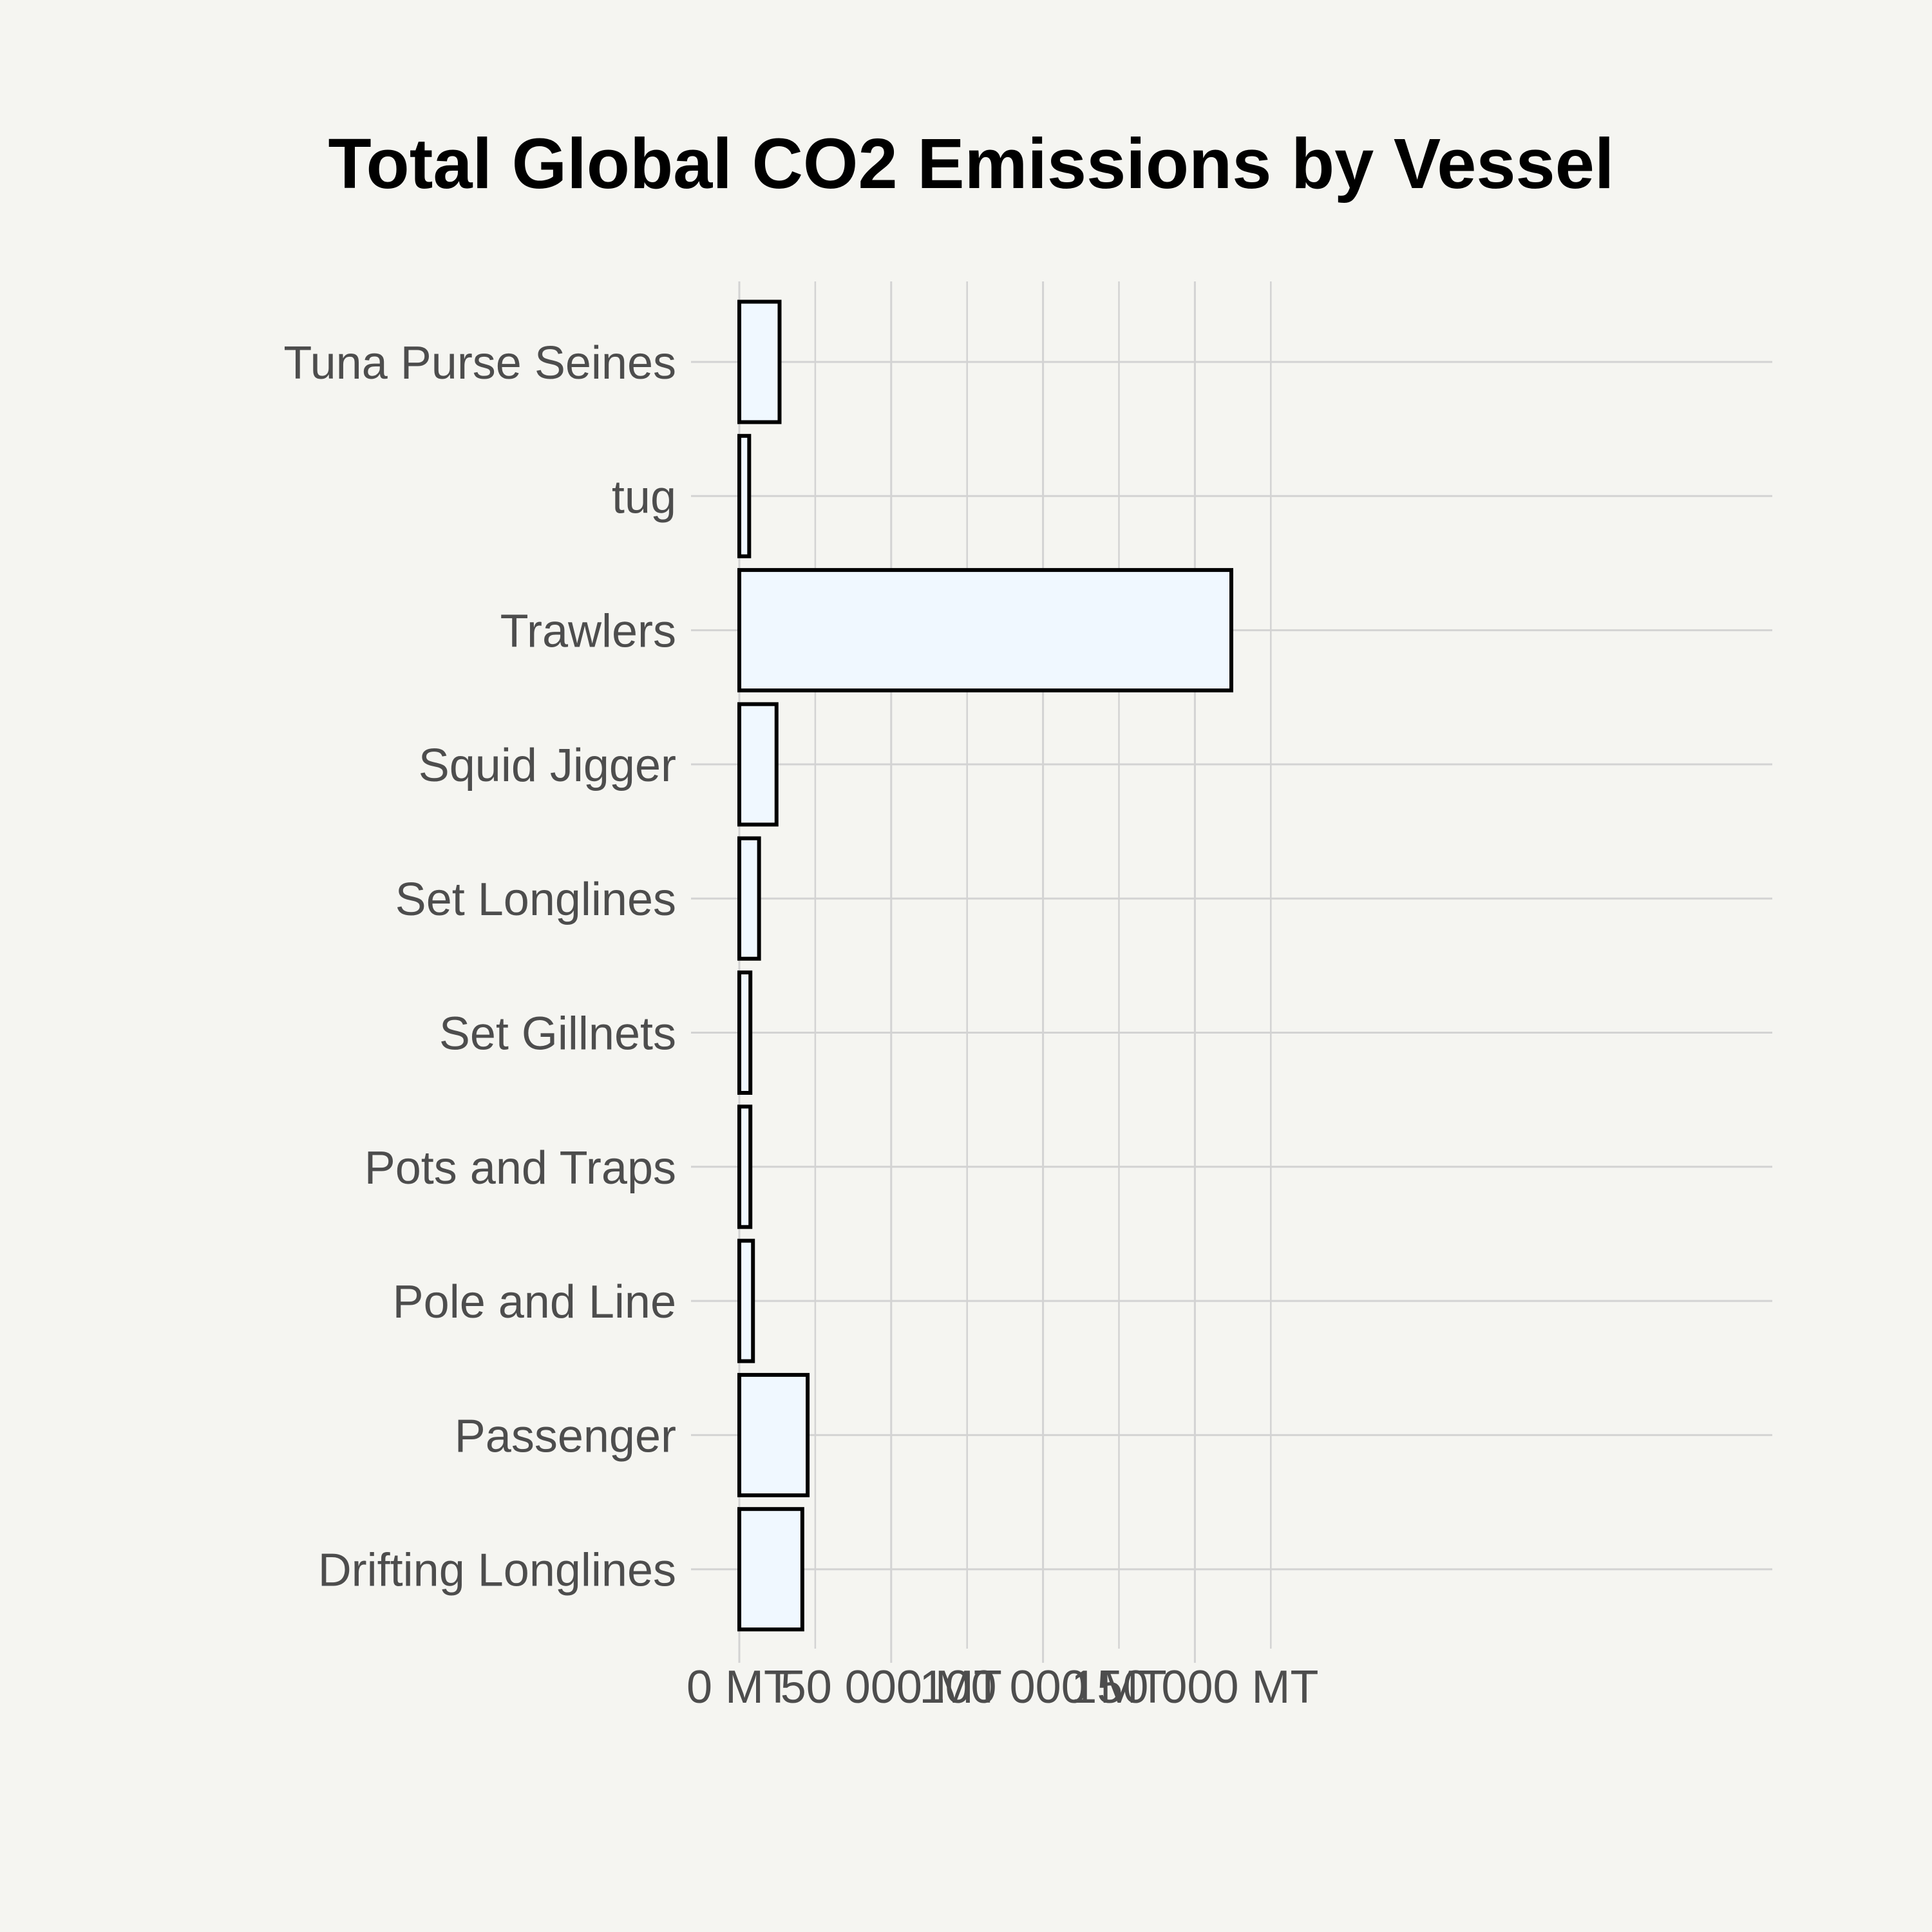 The height and width of the screenshot is (1932, 1932). I want to click on chart-title: Total Global CO2 Emissions by Vessel, so click(972, 164).